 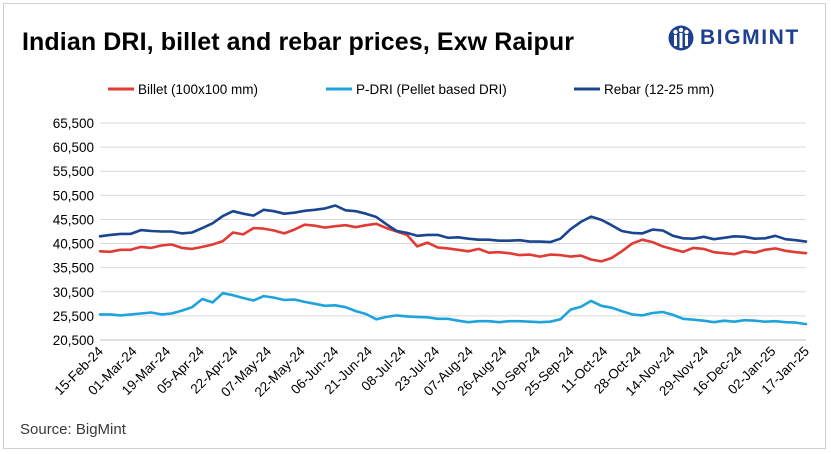 I want to click on series-line-billet, so click(x=453, y=242).